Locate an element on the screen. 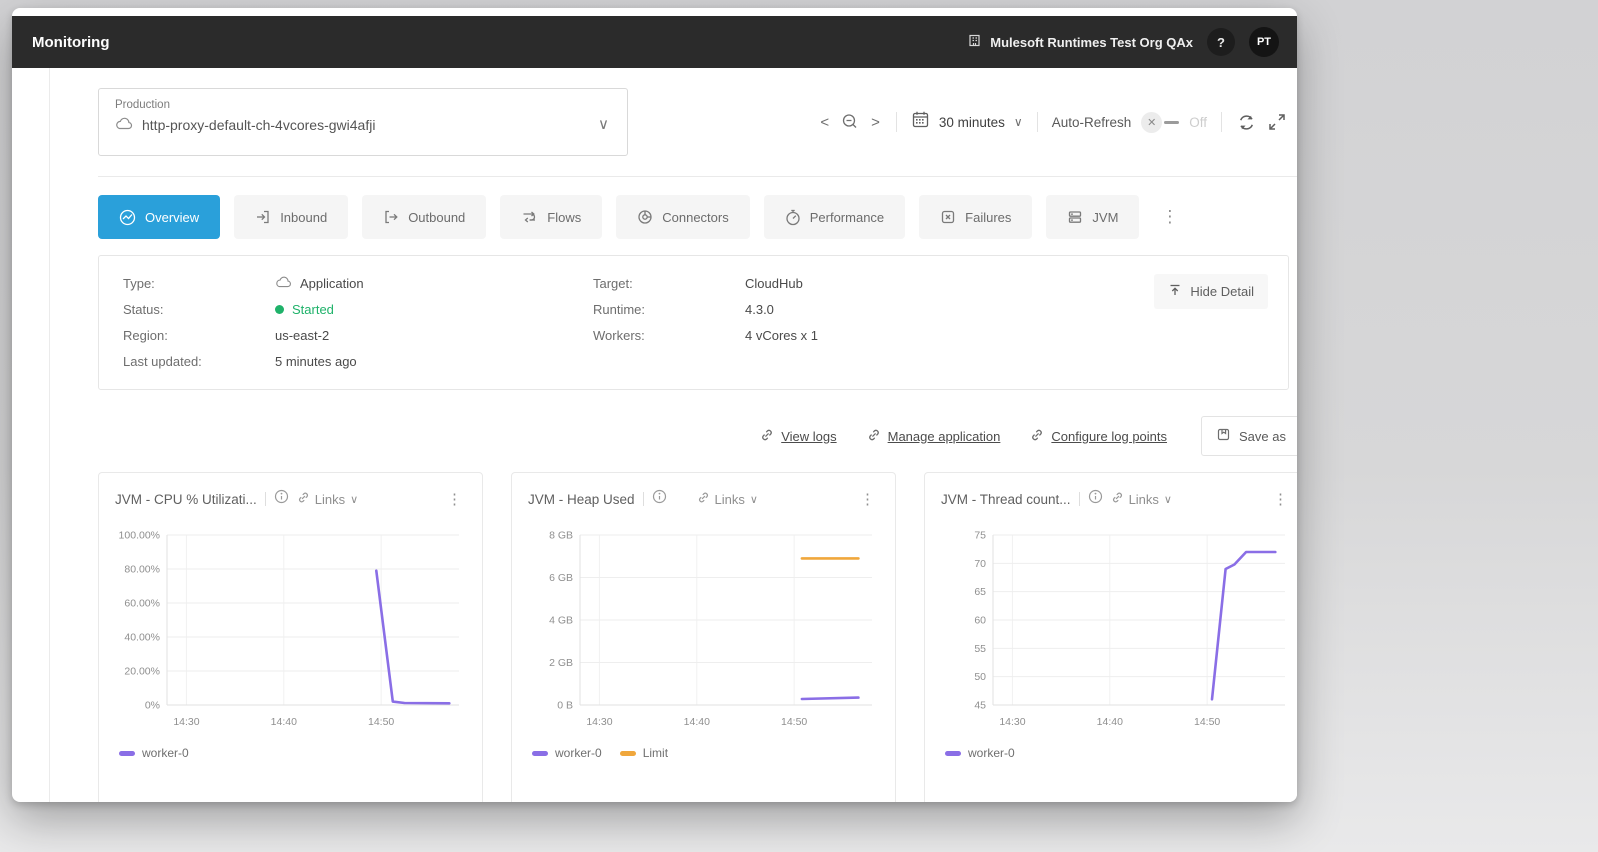 Image resolution: width=1598 pixels, height=852 pixels. detail-value-last-updated: 5 minutes ago is located at coordinates (316, 361).